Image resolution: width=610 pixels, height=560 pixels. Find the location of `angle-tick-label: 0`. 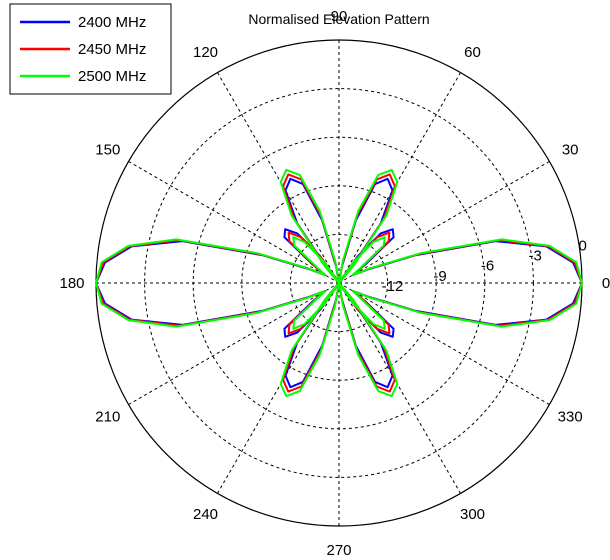

angle-tick-label: 0 is located at coordinates (606, 283).